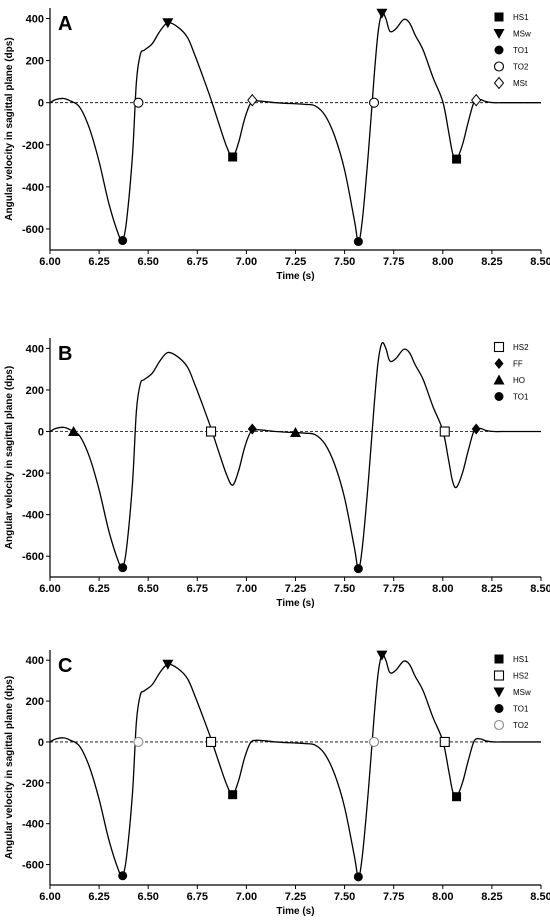  I want to click on legend-label: MSw, so click(522, 692).